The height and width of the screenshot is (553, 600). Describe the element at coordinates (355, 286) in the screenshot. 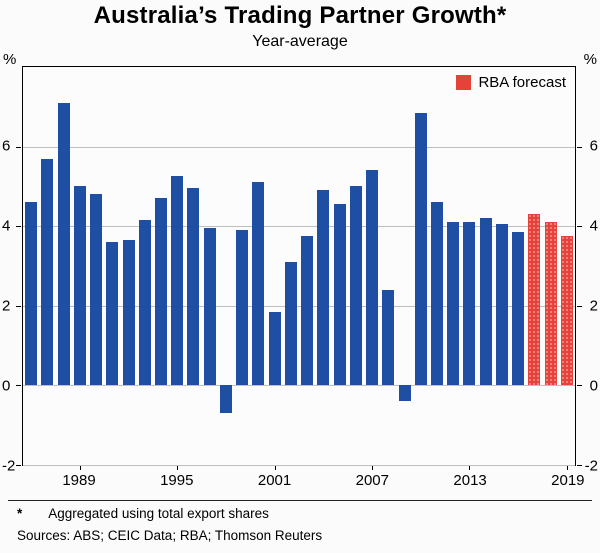

I see `bar-2006` at that location.